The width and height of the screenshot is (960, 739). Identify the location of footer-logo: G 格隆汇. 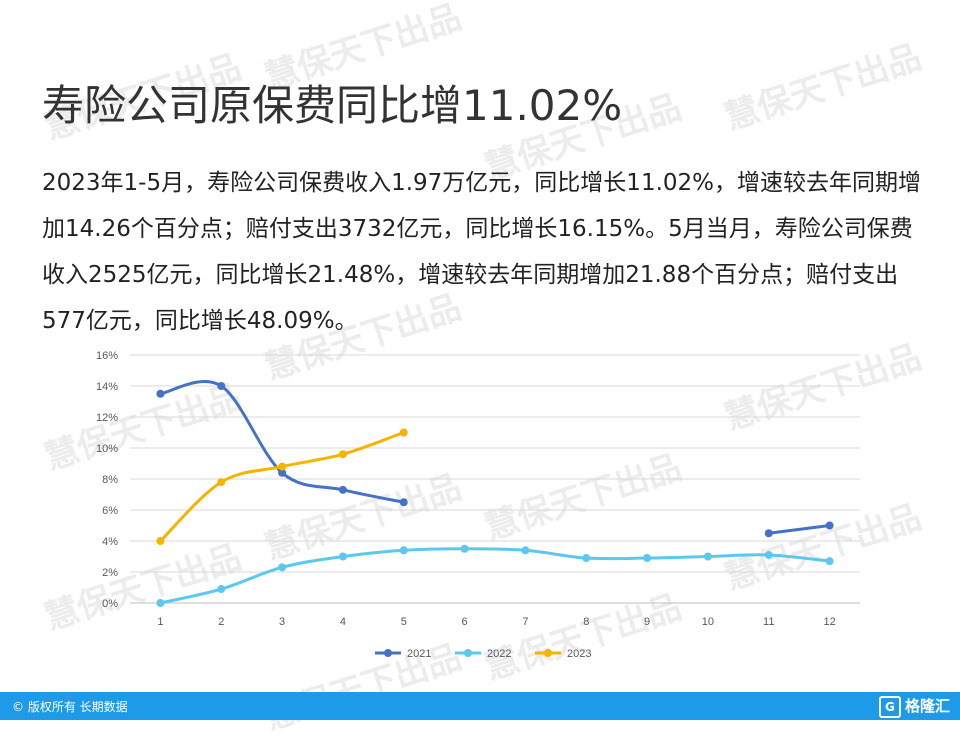
(914, 706).